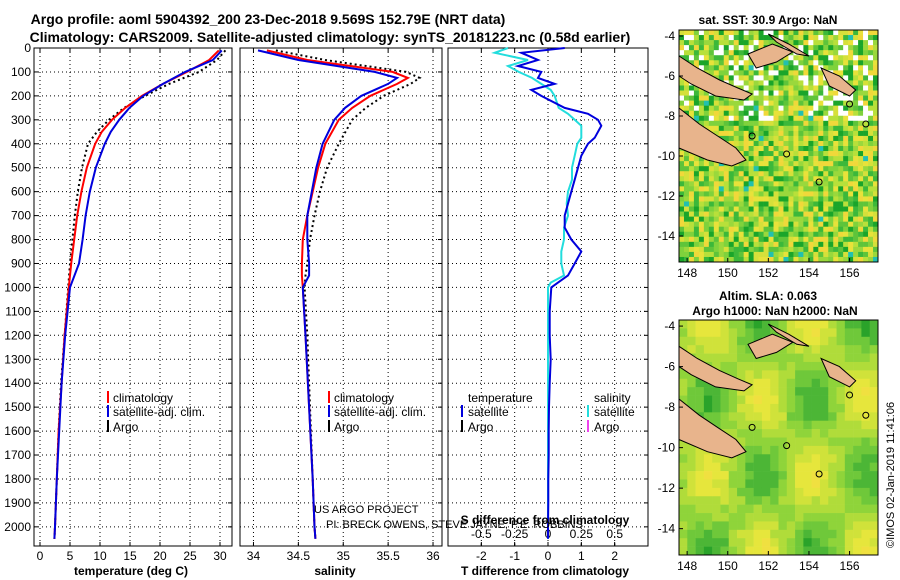 The image size is (900, 580). What do you see at coordinates (100, 556) in the screenshot?
I see `x-tick-label: 10` at bounding box center [100, 556].